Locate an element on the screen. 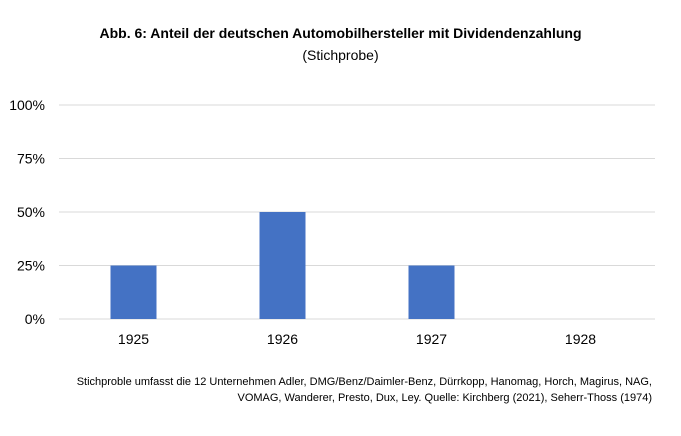 The width and height of the screenshot is (681, 436). y-tick-label: 75% is located at coordinates (31, 159).